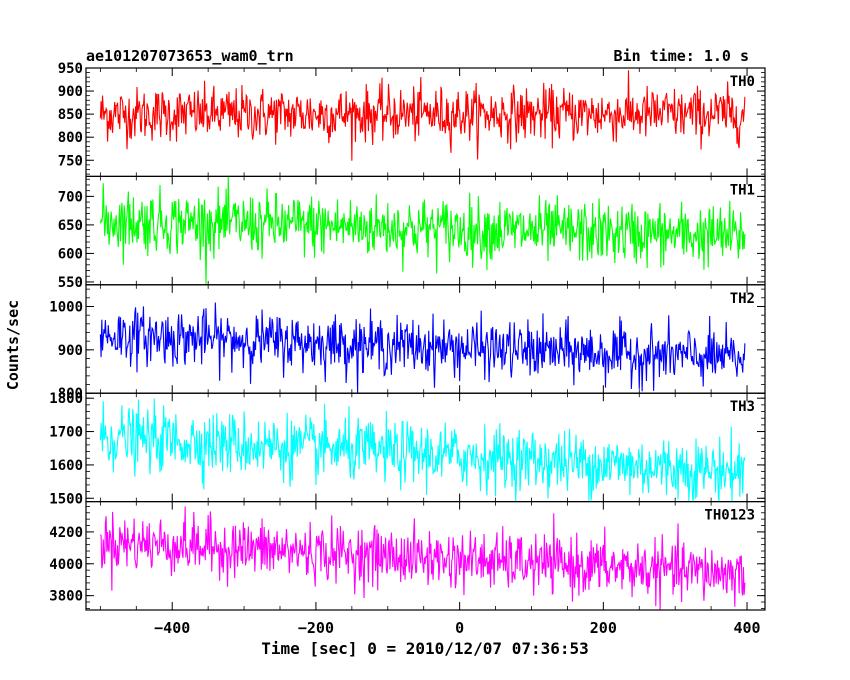  Describe the element at coordinates (603, 628) in the screenshot. I see `x-tick-label: 200` at that location.